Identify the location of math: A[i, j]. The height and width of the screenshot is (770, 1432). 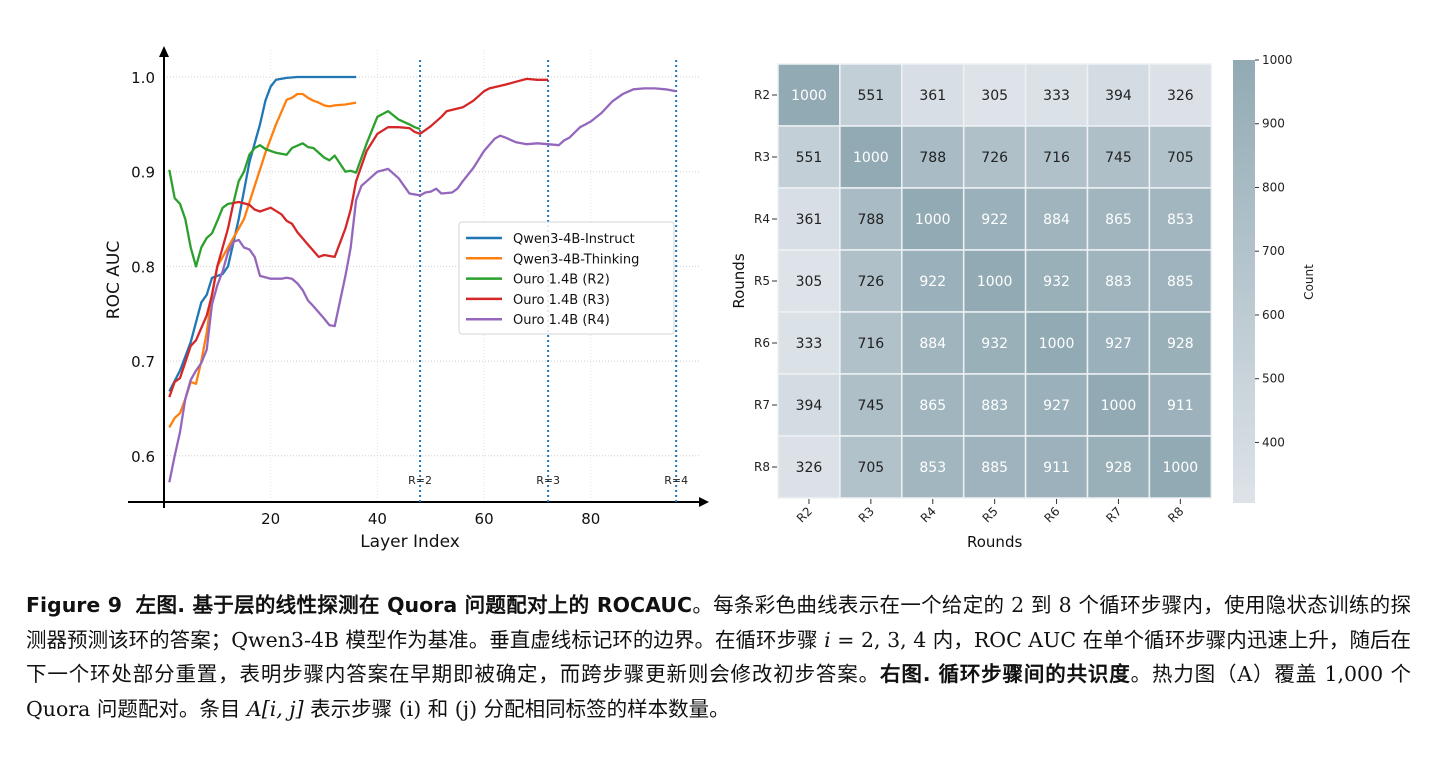
(275, 708).